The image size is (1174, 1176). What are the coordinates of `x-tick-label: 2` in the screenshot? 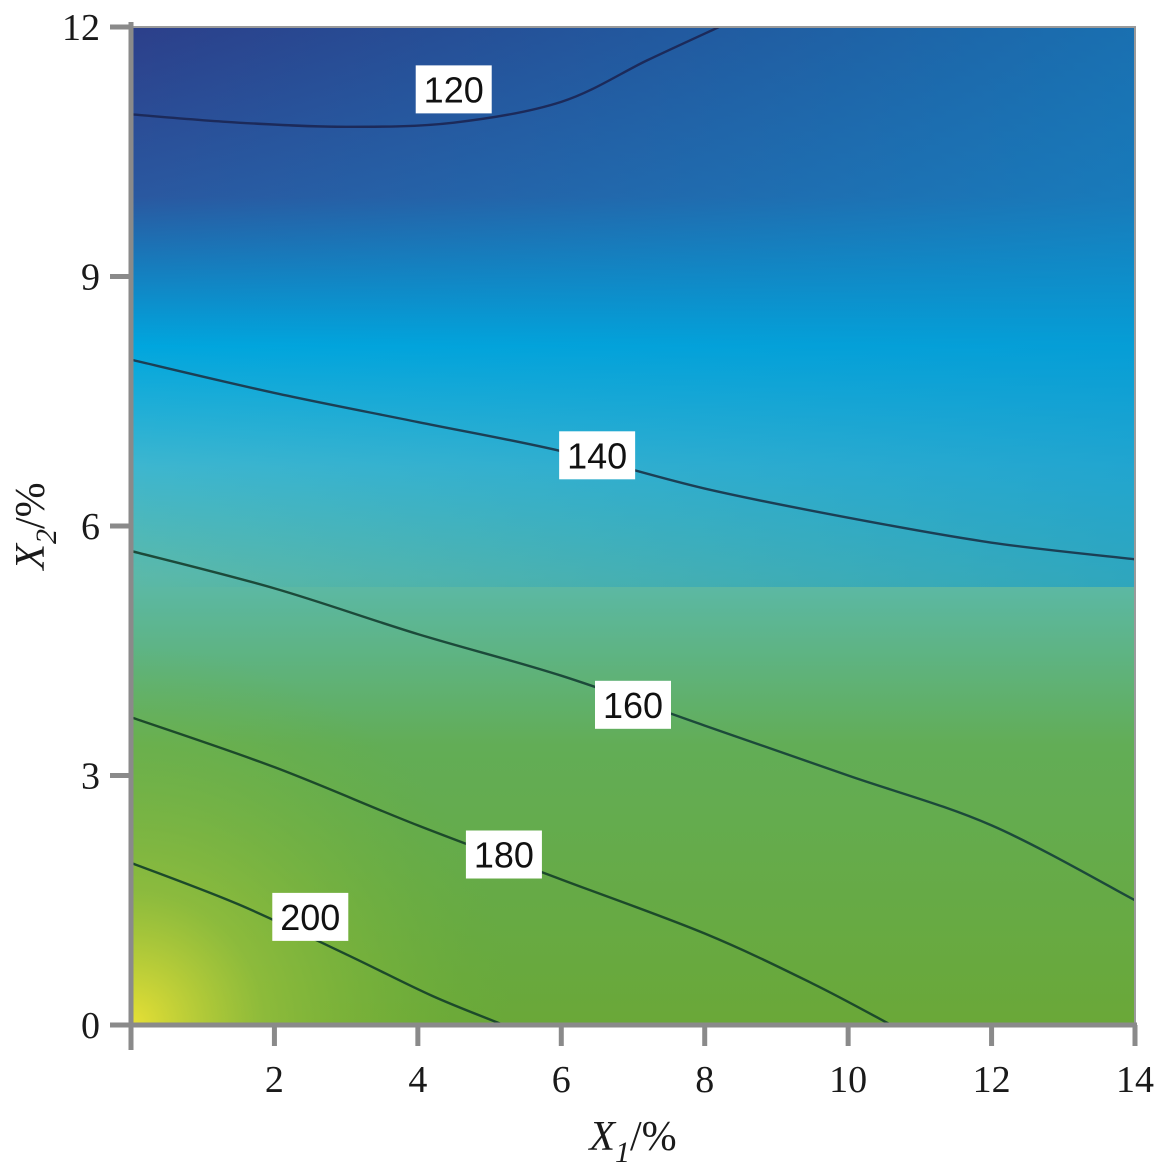 It's located at (274, 1080).